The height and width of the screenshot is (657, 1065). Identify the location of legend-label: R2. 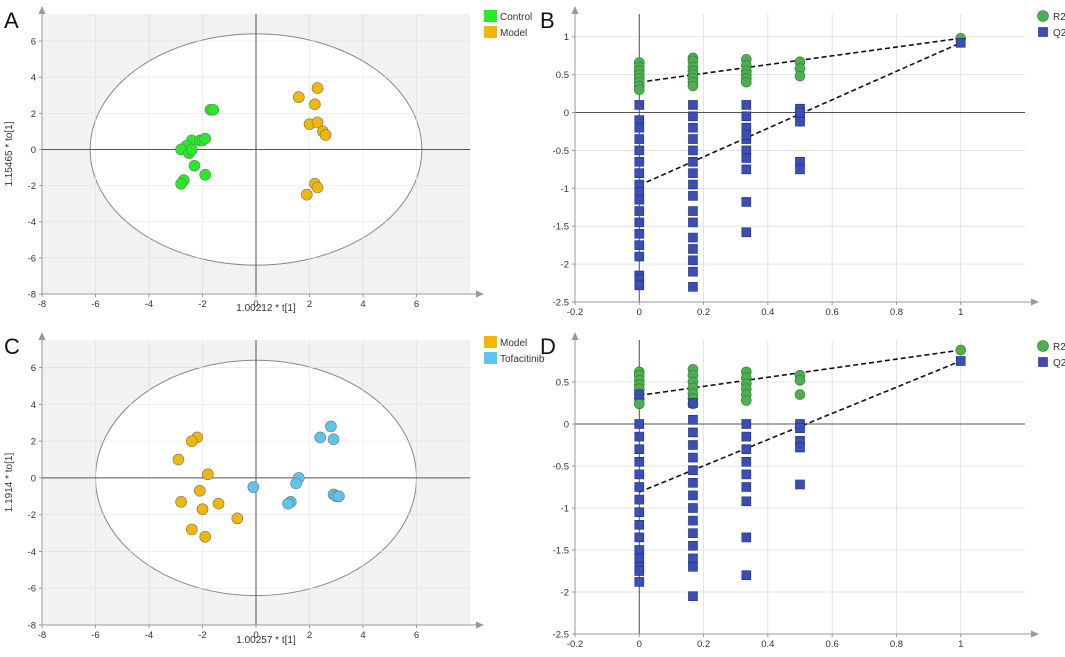
(1059, 17).